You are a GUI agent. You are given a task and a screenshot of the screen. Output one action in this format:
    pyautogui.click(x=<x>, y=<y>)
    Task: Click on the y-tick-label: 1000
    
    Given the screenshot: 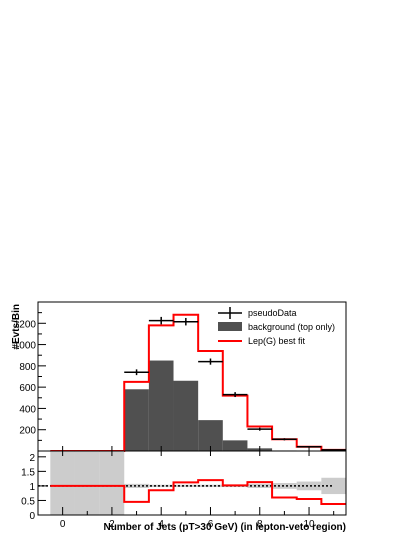 What is the action you would take?
    pyautogui.click(x=25, y=346)
    